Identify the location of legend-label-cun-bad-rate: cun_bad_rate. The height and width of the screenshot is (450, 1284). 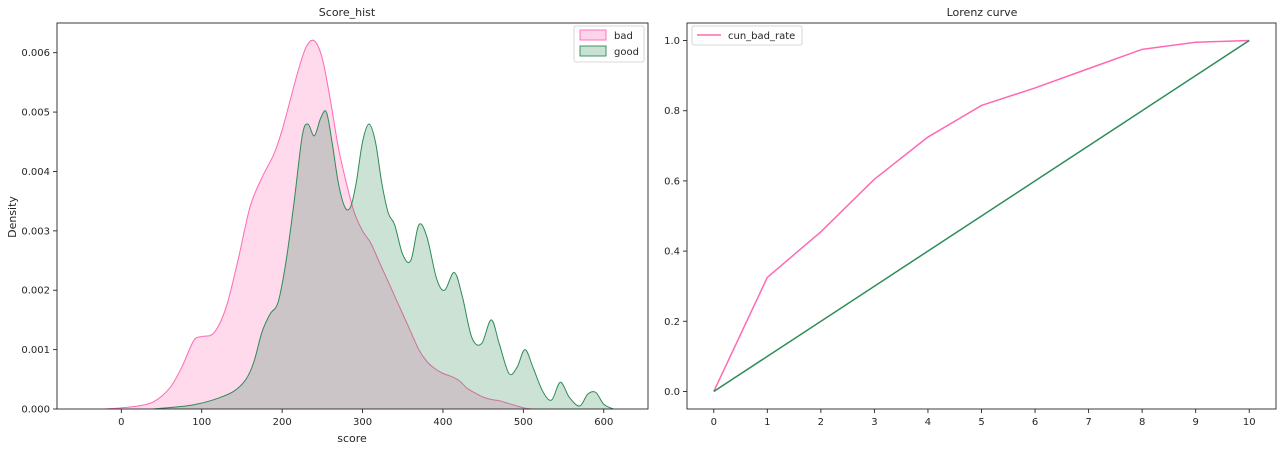
(761, 36).